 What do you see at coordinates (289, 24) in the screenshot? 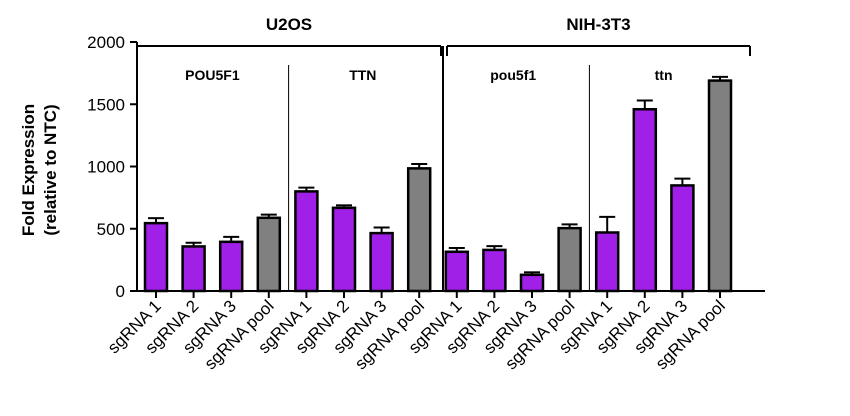
I see `group-label: U2OS` at bounding box center [289, 24].